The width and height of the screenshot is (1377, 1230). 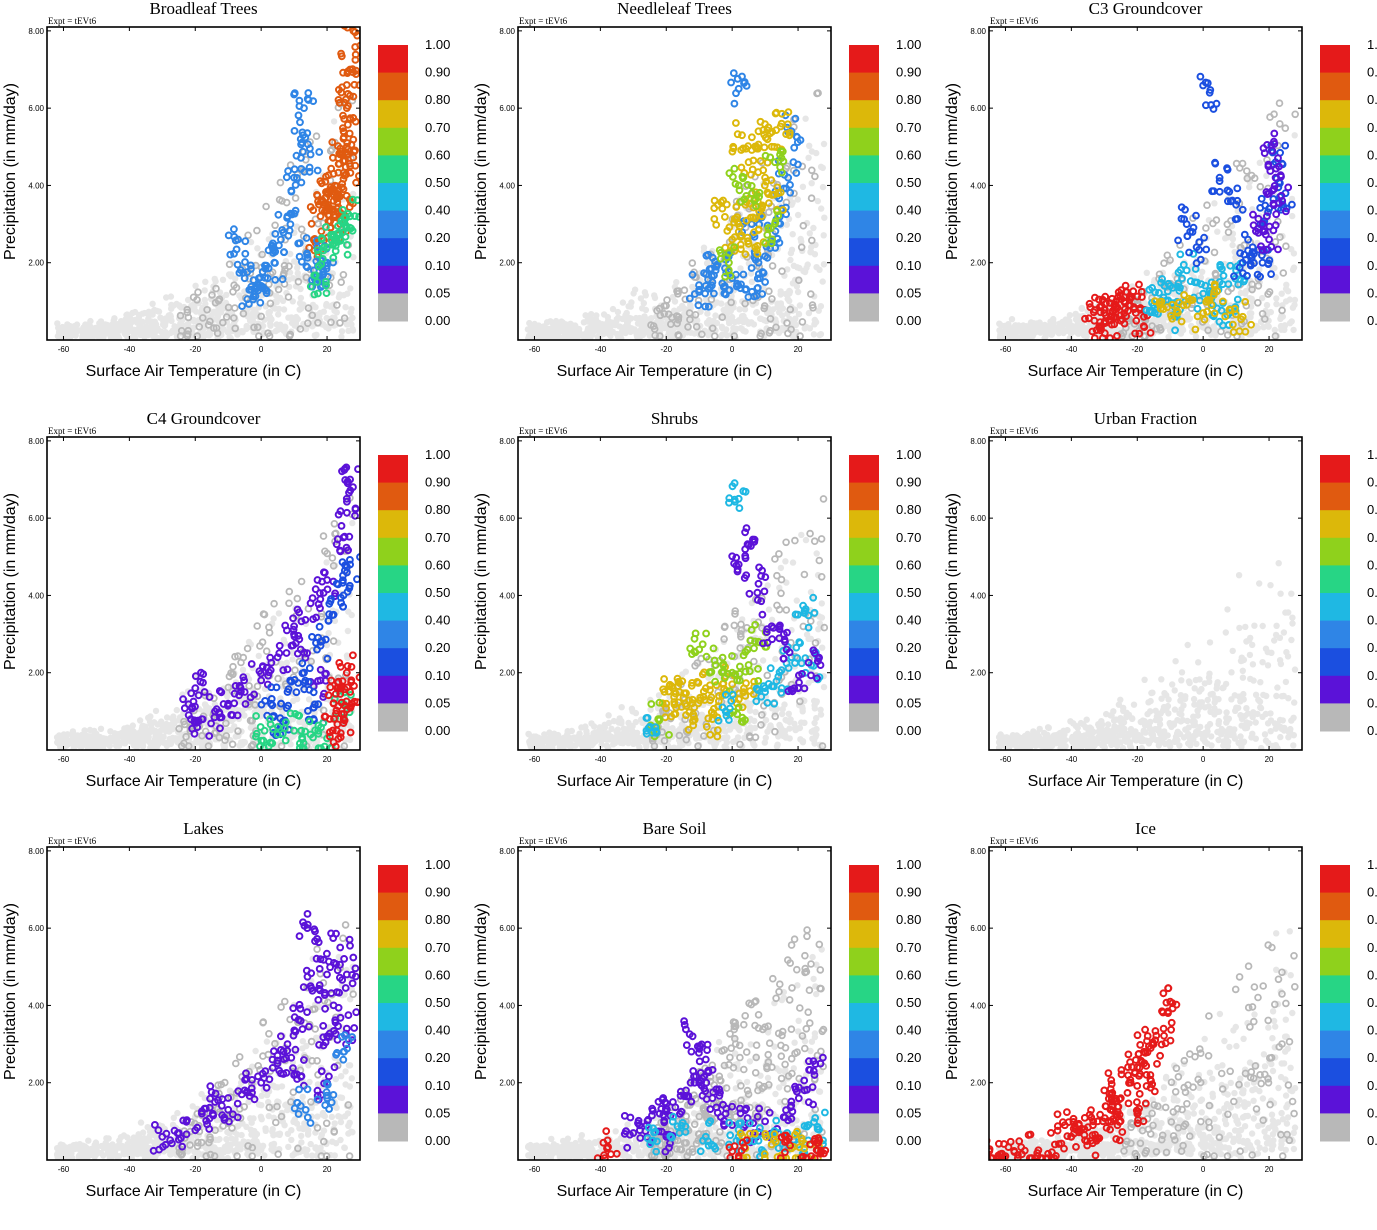 What do you see at coordinates (674, 9) in the screenshot?
I see `panel-title: Needleleaf Trees` at bounding box center [674, 9].